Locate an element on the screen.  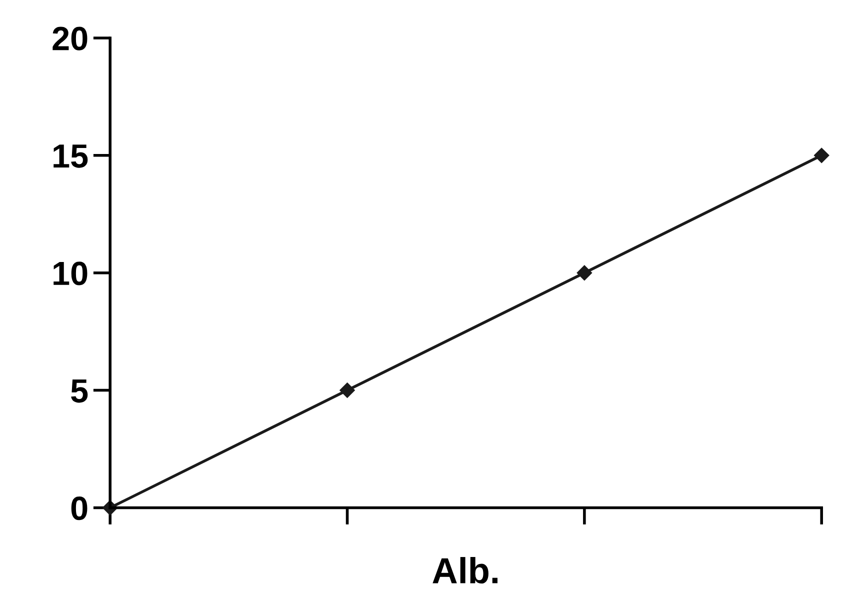
y-tick-label: 0 is located at coordinates (79, 508).